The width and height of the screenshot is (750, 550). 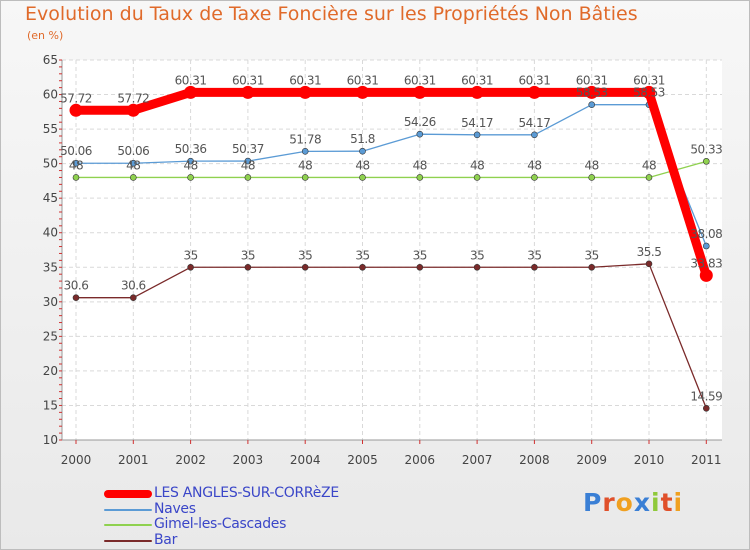 What do you see at coordinates (248, 149) in the screenshot?
I see `data-label-1: 50.37` at bounding box center [248, 149].